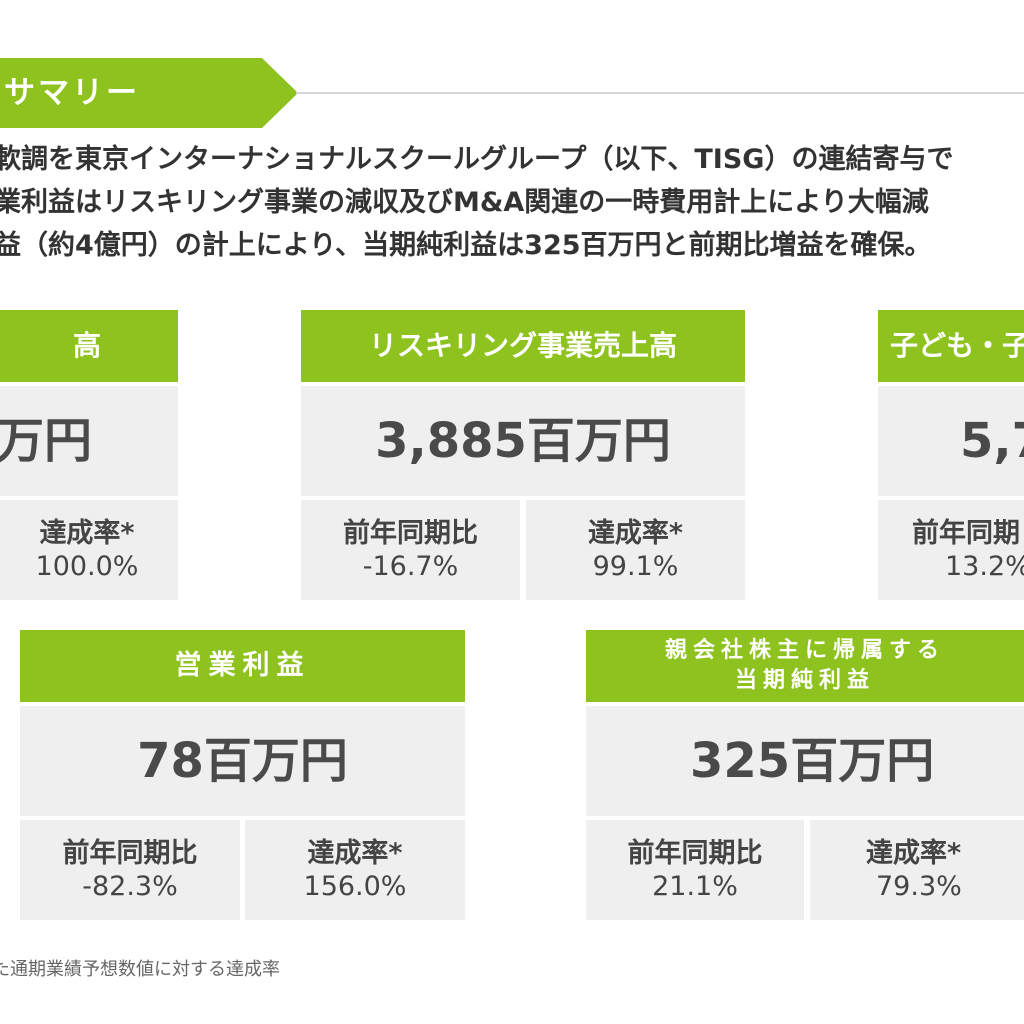  I want to click on metric-value: 156.0%, so click(355, 886).